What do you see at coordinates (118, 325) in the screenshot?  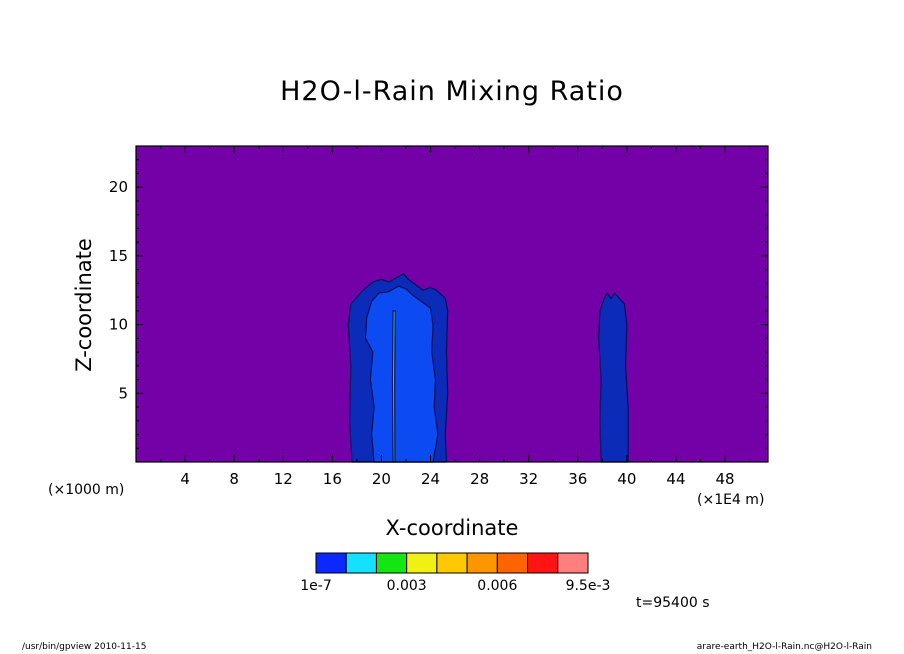 I see `y-tick-label: 10` at bounding box center [118, 325].